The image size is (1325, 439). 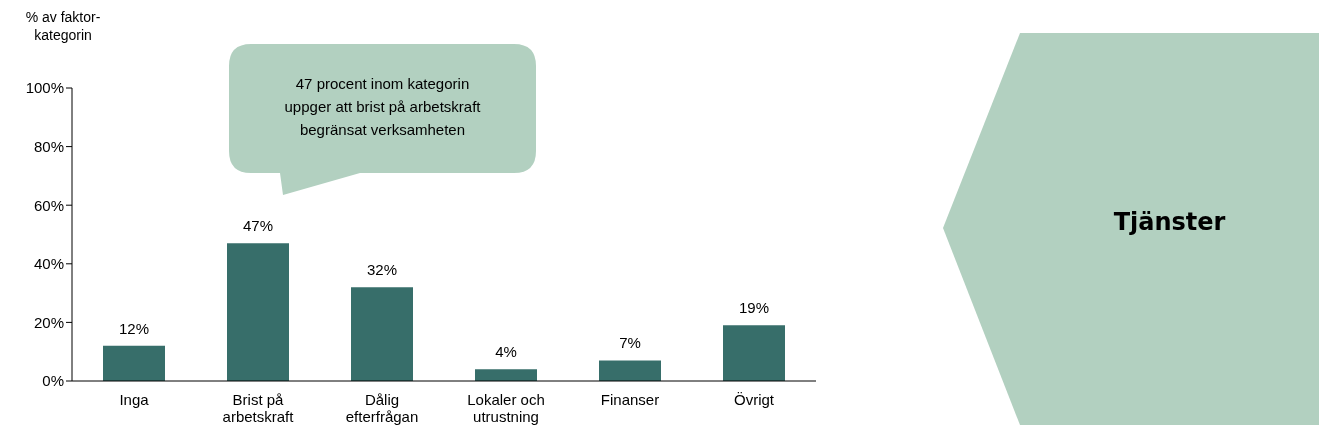 I want to click on data-label: 19%, so click(x=754, y=308).